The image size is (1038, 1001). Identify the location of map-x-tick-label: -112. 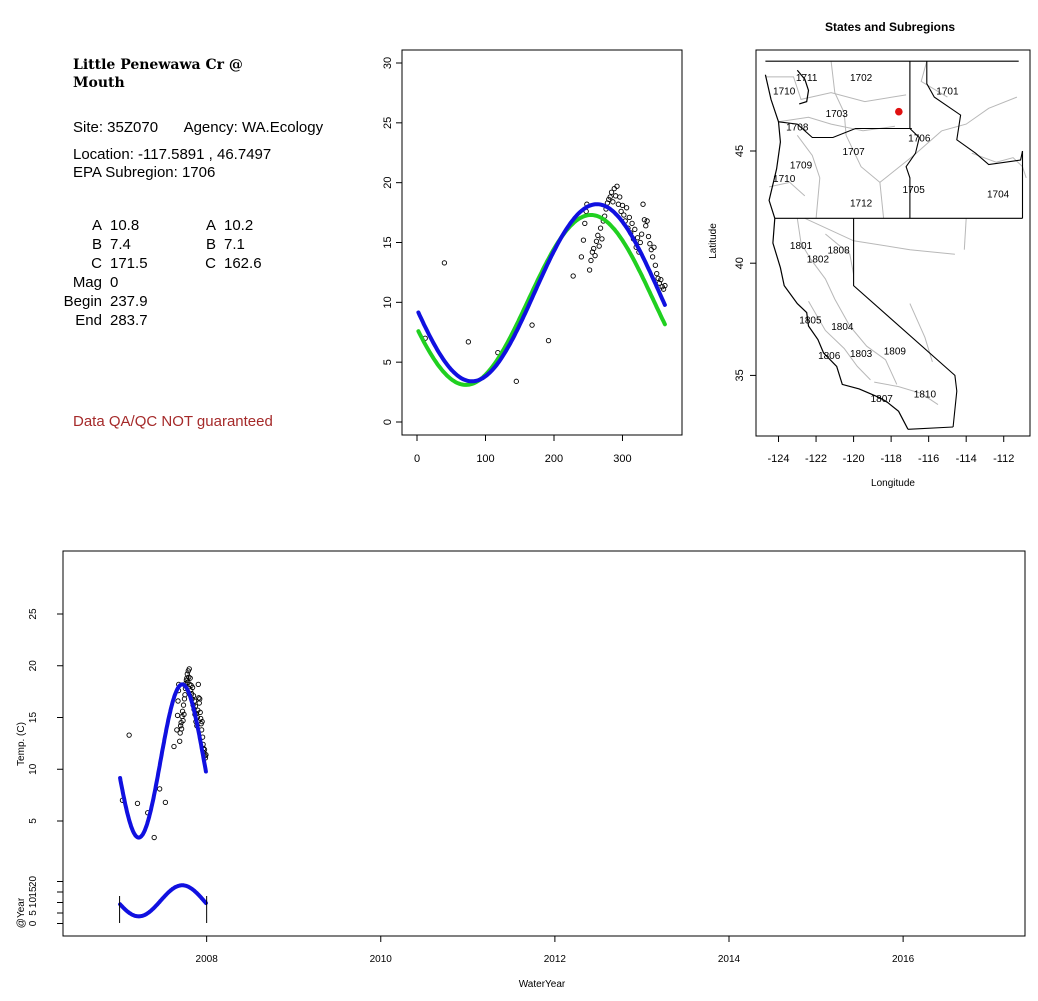
(1003, 459).